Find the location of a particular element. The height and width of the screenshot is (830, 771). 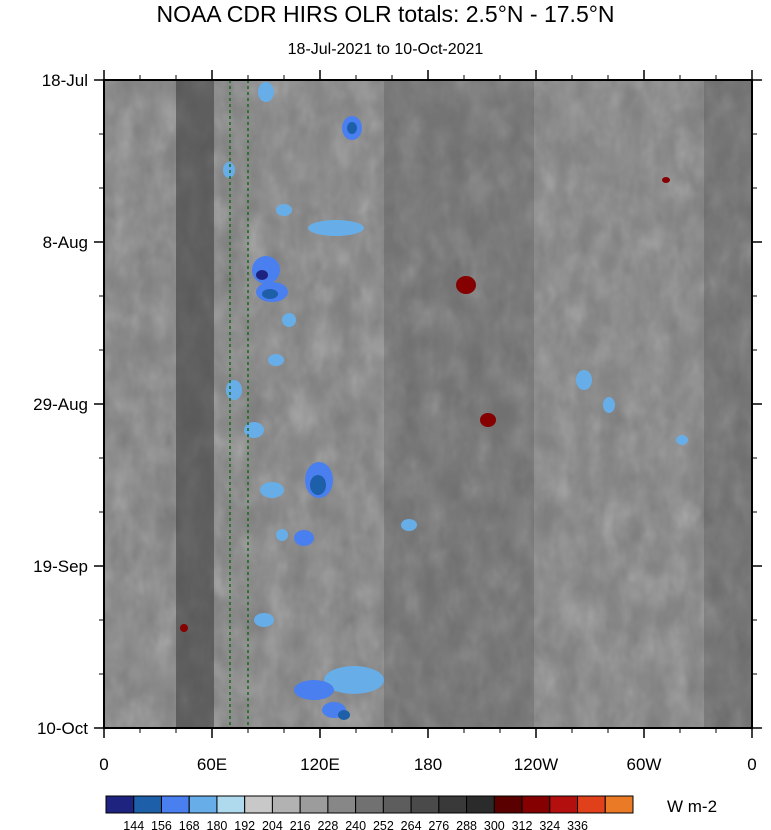

dark-region-east is located at coordinates (728, 404).